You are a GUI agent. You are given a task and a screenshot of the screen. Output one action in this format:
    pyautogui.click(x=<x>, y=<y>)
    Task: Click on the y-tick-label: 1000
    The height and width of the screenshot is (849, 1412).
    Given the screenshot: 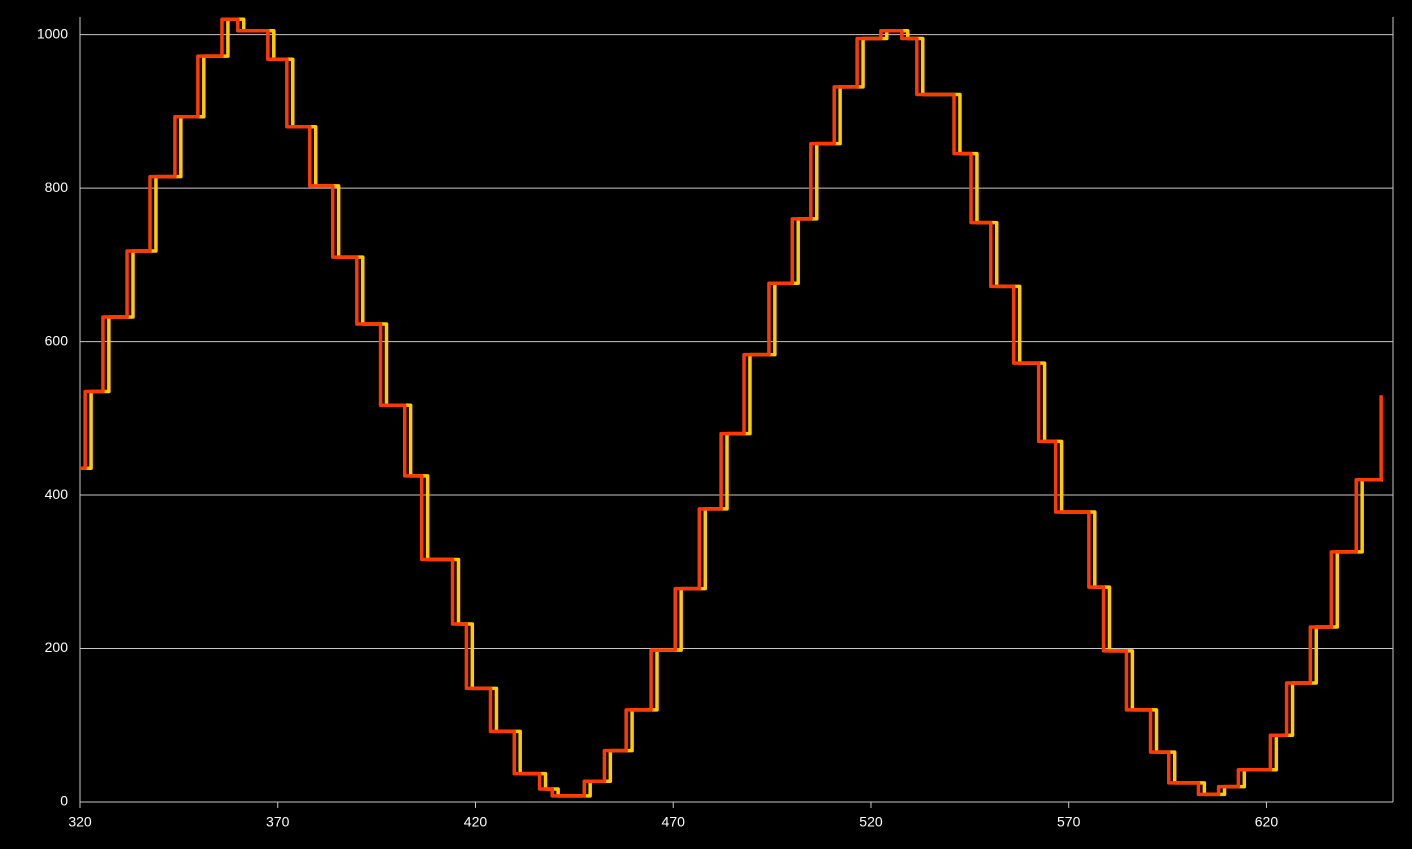 What is the action you would take?
    pyautogui.click(x=52, y=33)
    